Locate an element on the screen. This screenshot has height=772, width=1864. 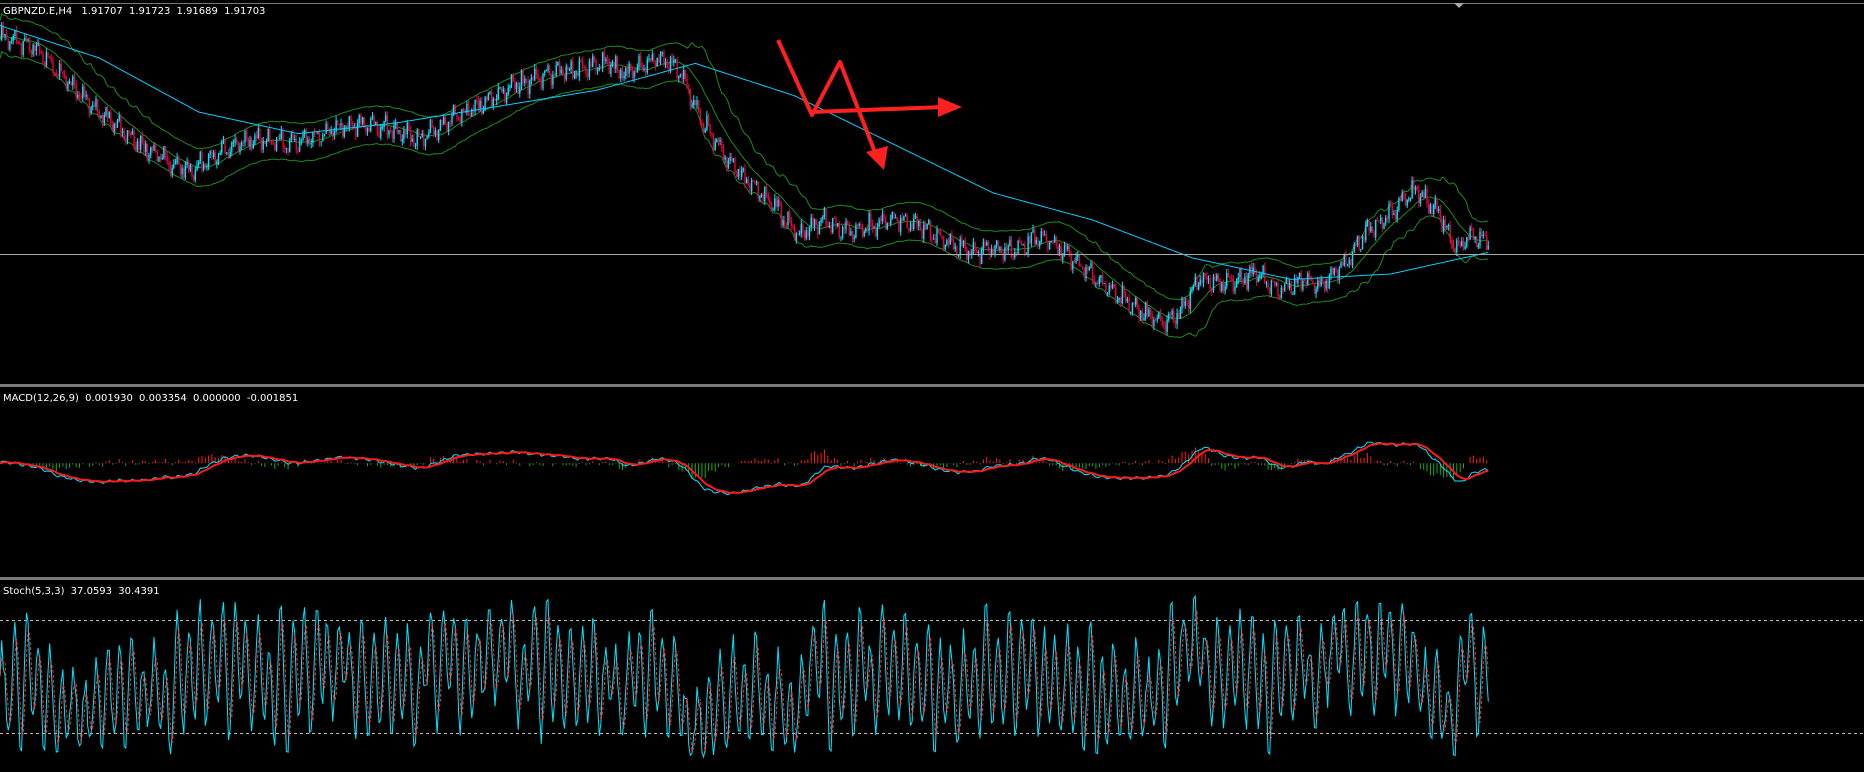
macd-value-zero: 0.000000 is located at coordinates (217, 398).